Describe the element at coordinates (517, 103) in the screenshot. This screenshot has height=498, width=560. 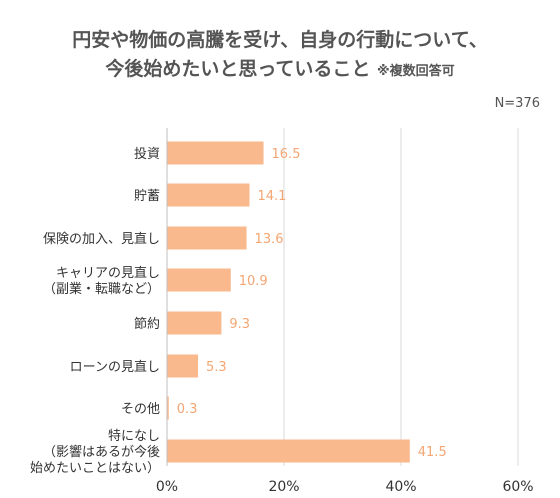
I see `sample-size-label: N=376` at that location.